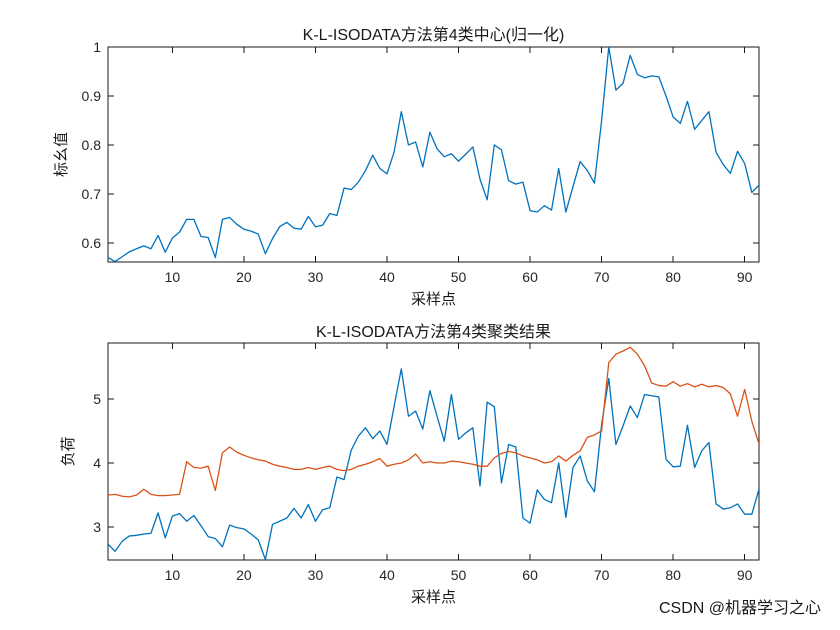  I want to click on y-tick-label: 4, so click(97, 463).